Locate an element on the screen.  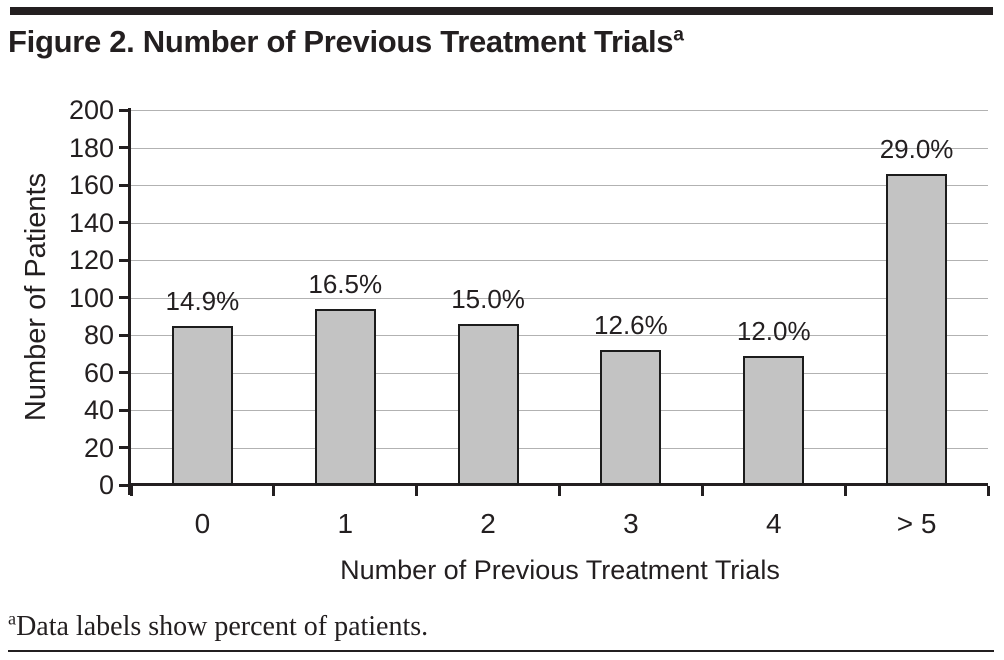
y-tick-label-200: 200 is located at coordinates (91, 110).